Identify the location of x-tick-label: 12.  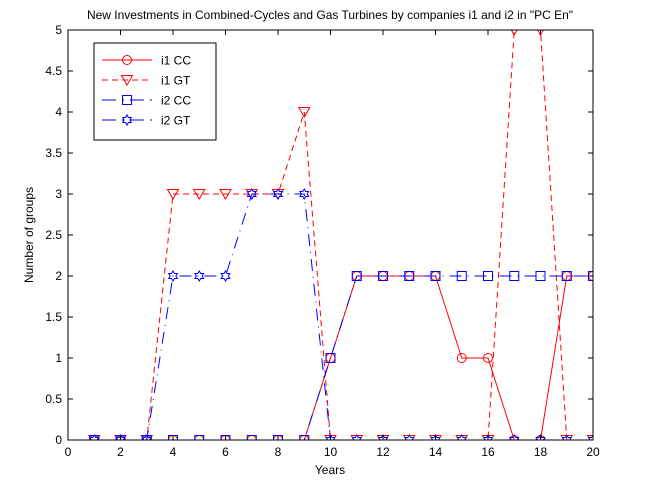
(383, 452).